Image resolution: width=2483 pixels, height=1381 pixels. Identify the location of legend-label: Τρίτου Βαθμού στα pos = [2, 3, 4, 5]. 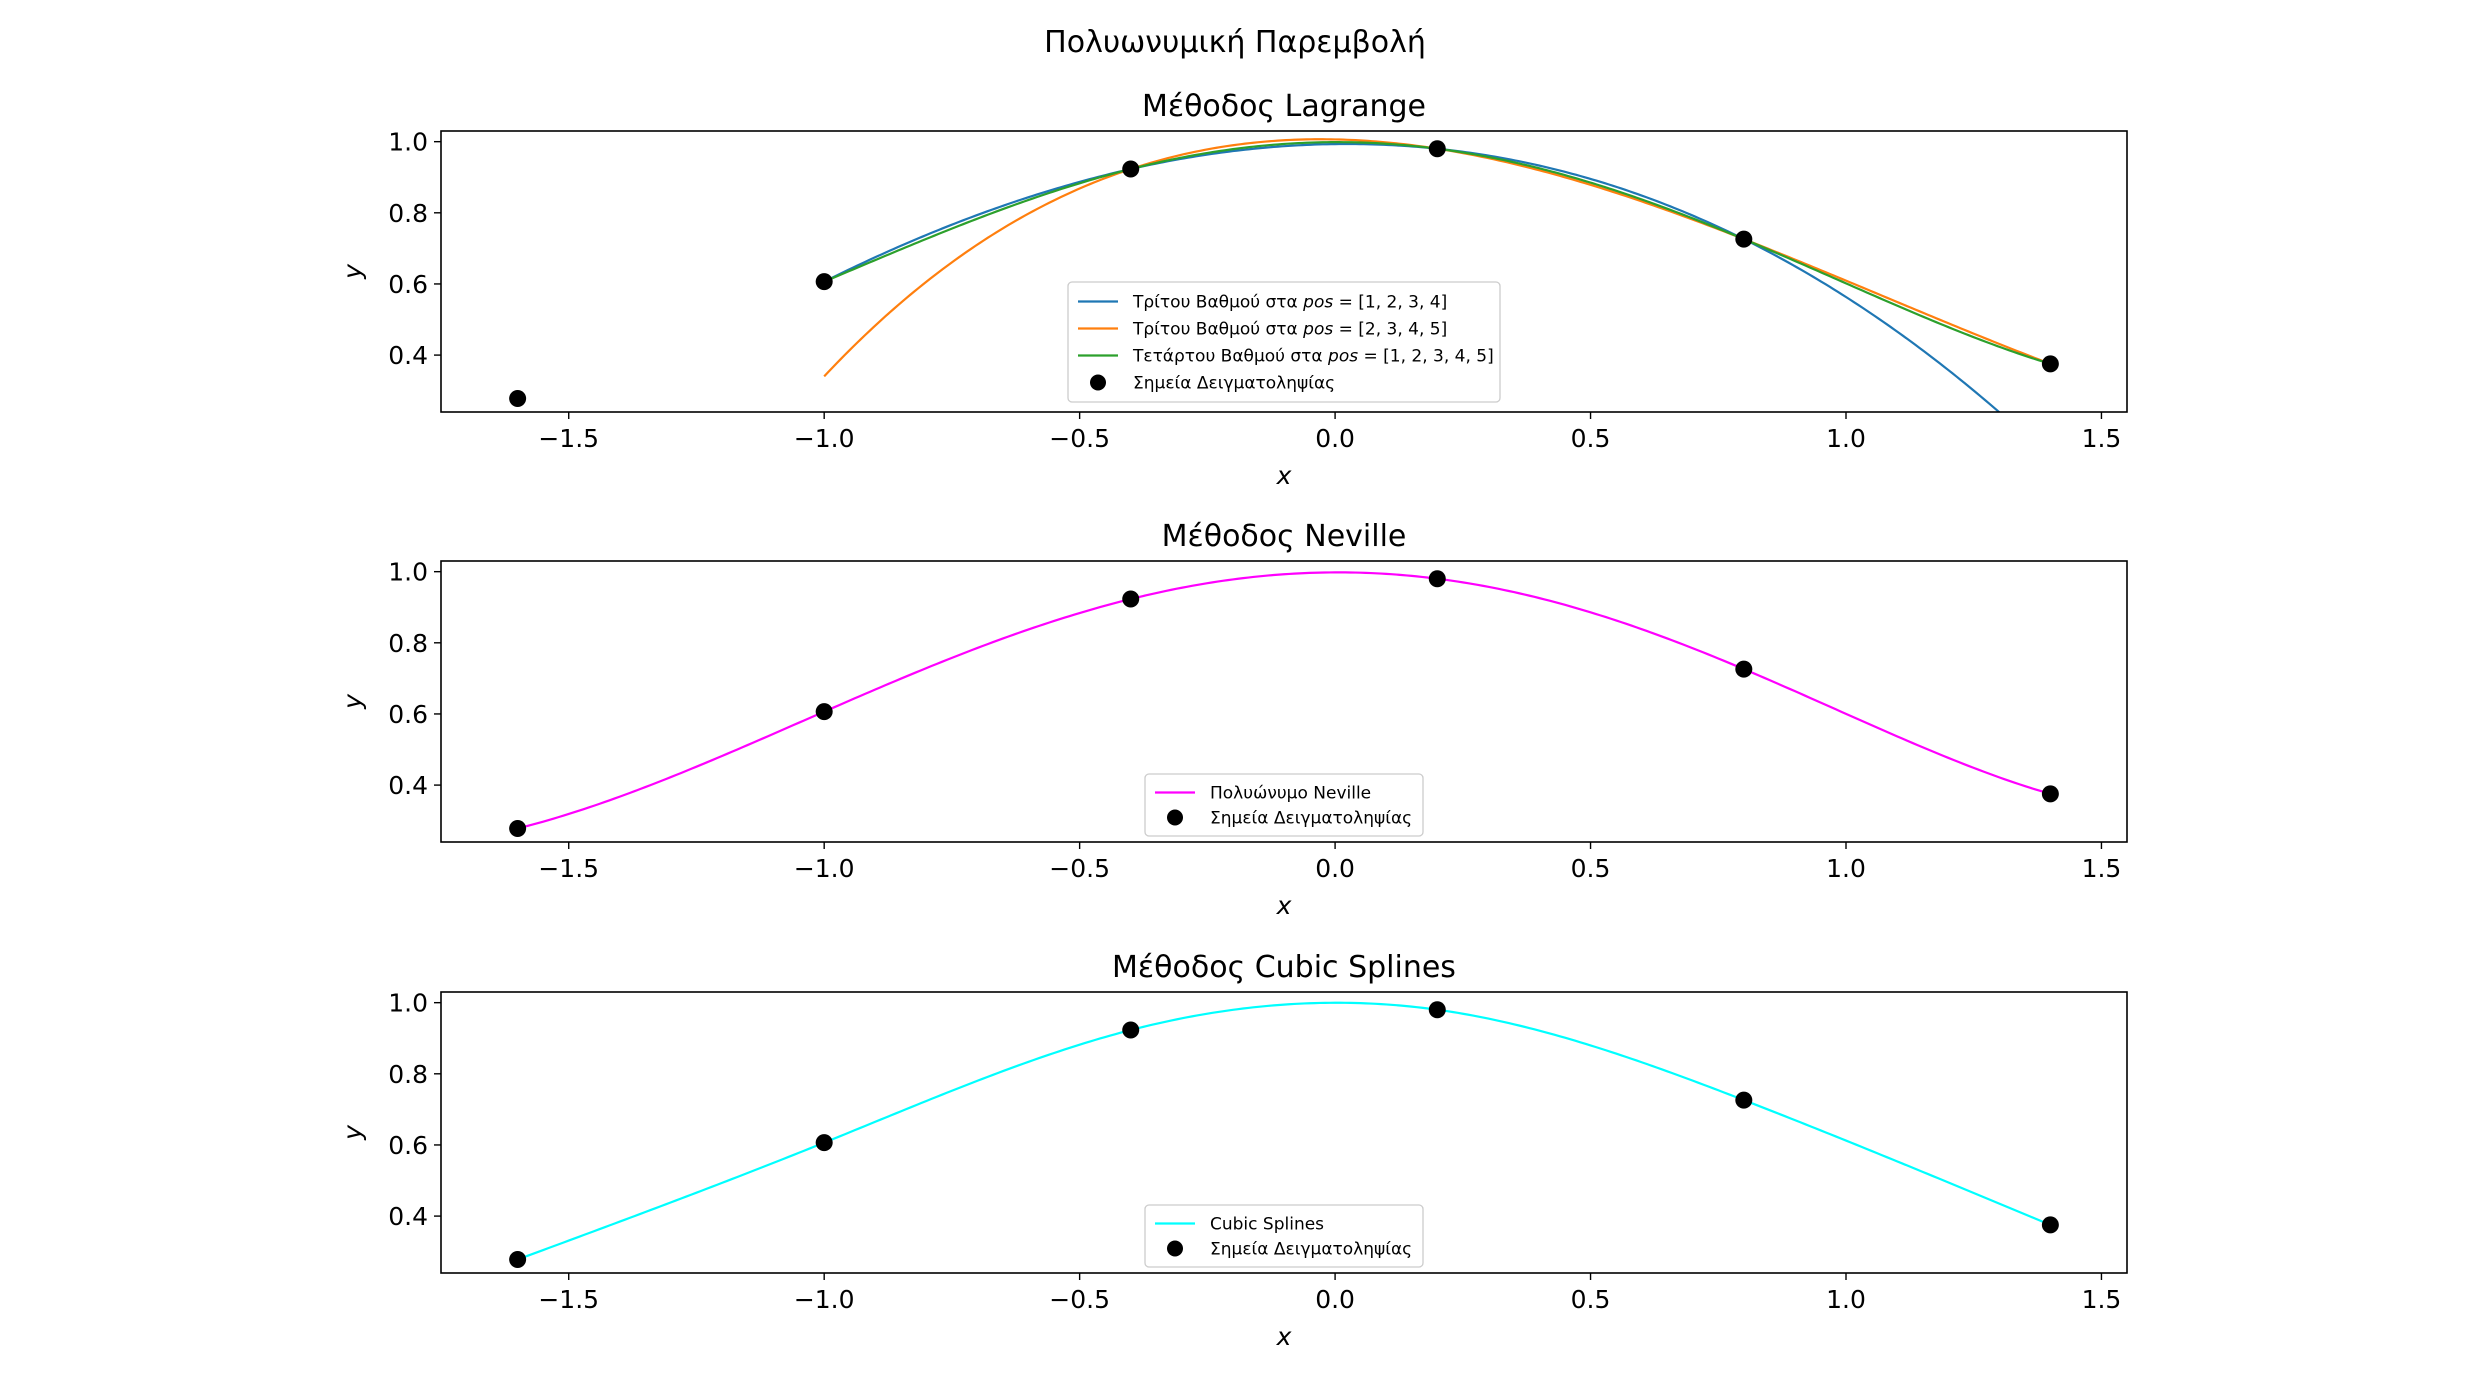
(1289, 330).